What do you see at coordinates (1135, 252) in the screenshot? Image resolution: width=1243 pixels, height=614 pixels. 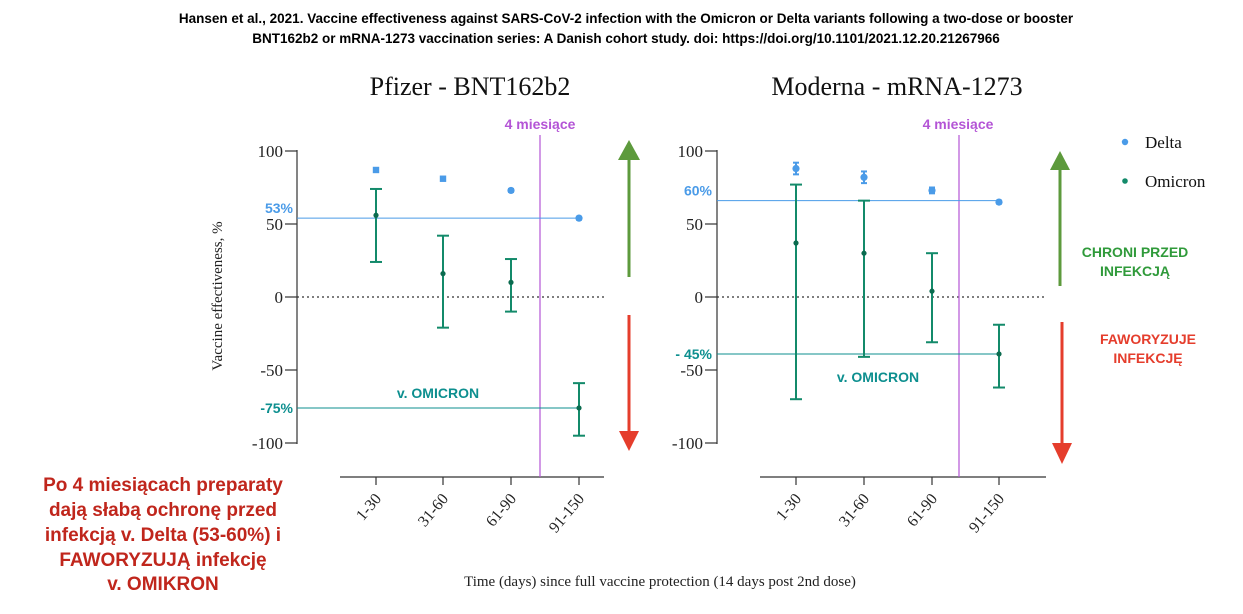 I see `protect-label-line-1: CHRONI PRZED` at bounding box center [1135, 252].